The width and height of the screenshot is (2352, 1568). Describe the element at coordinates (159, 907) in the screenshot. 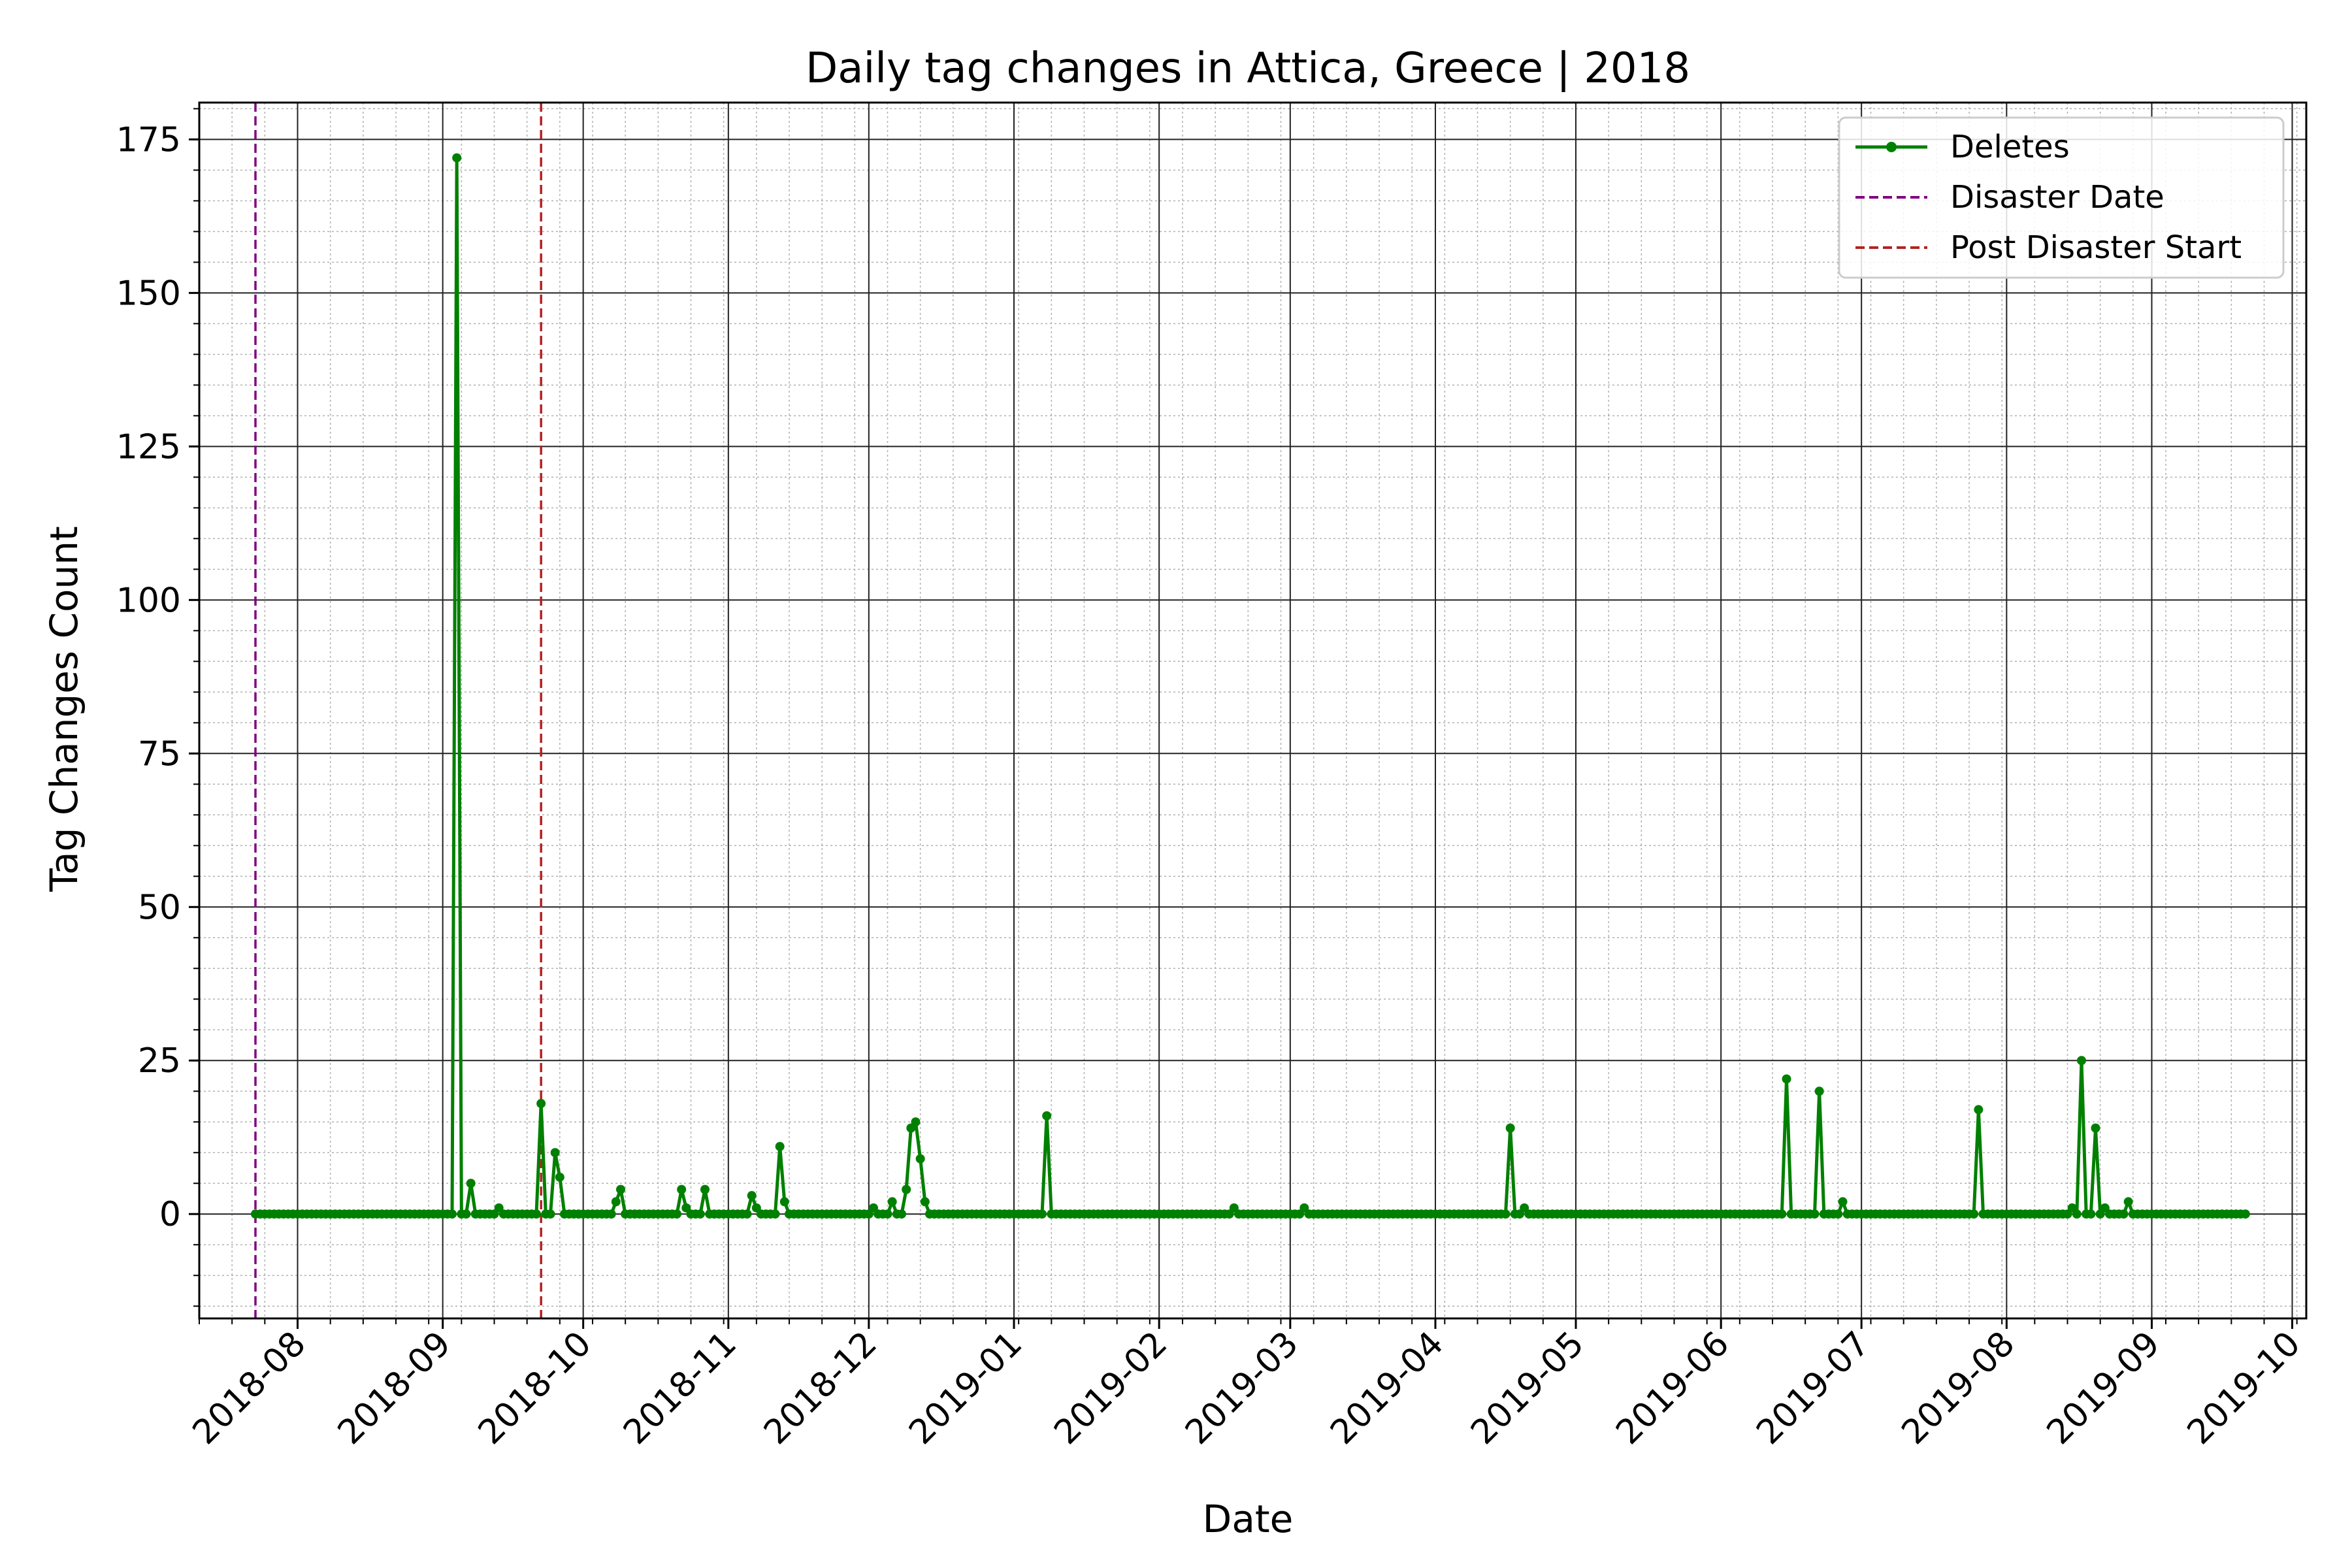

I see `y-tick-label: 50` at that location.